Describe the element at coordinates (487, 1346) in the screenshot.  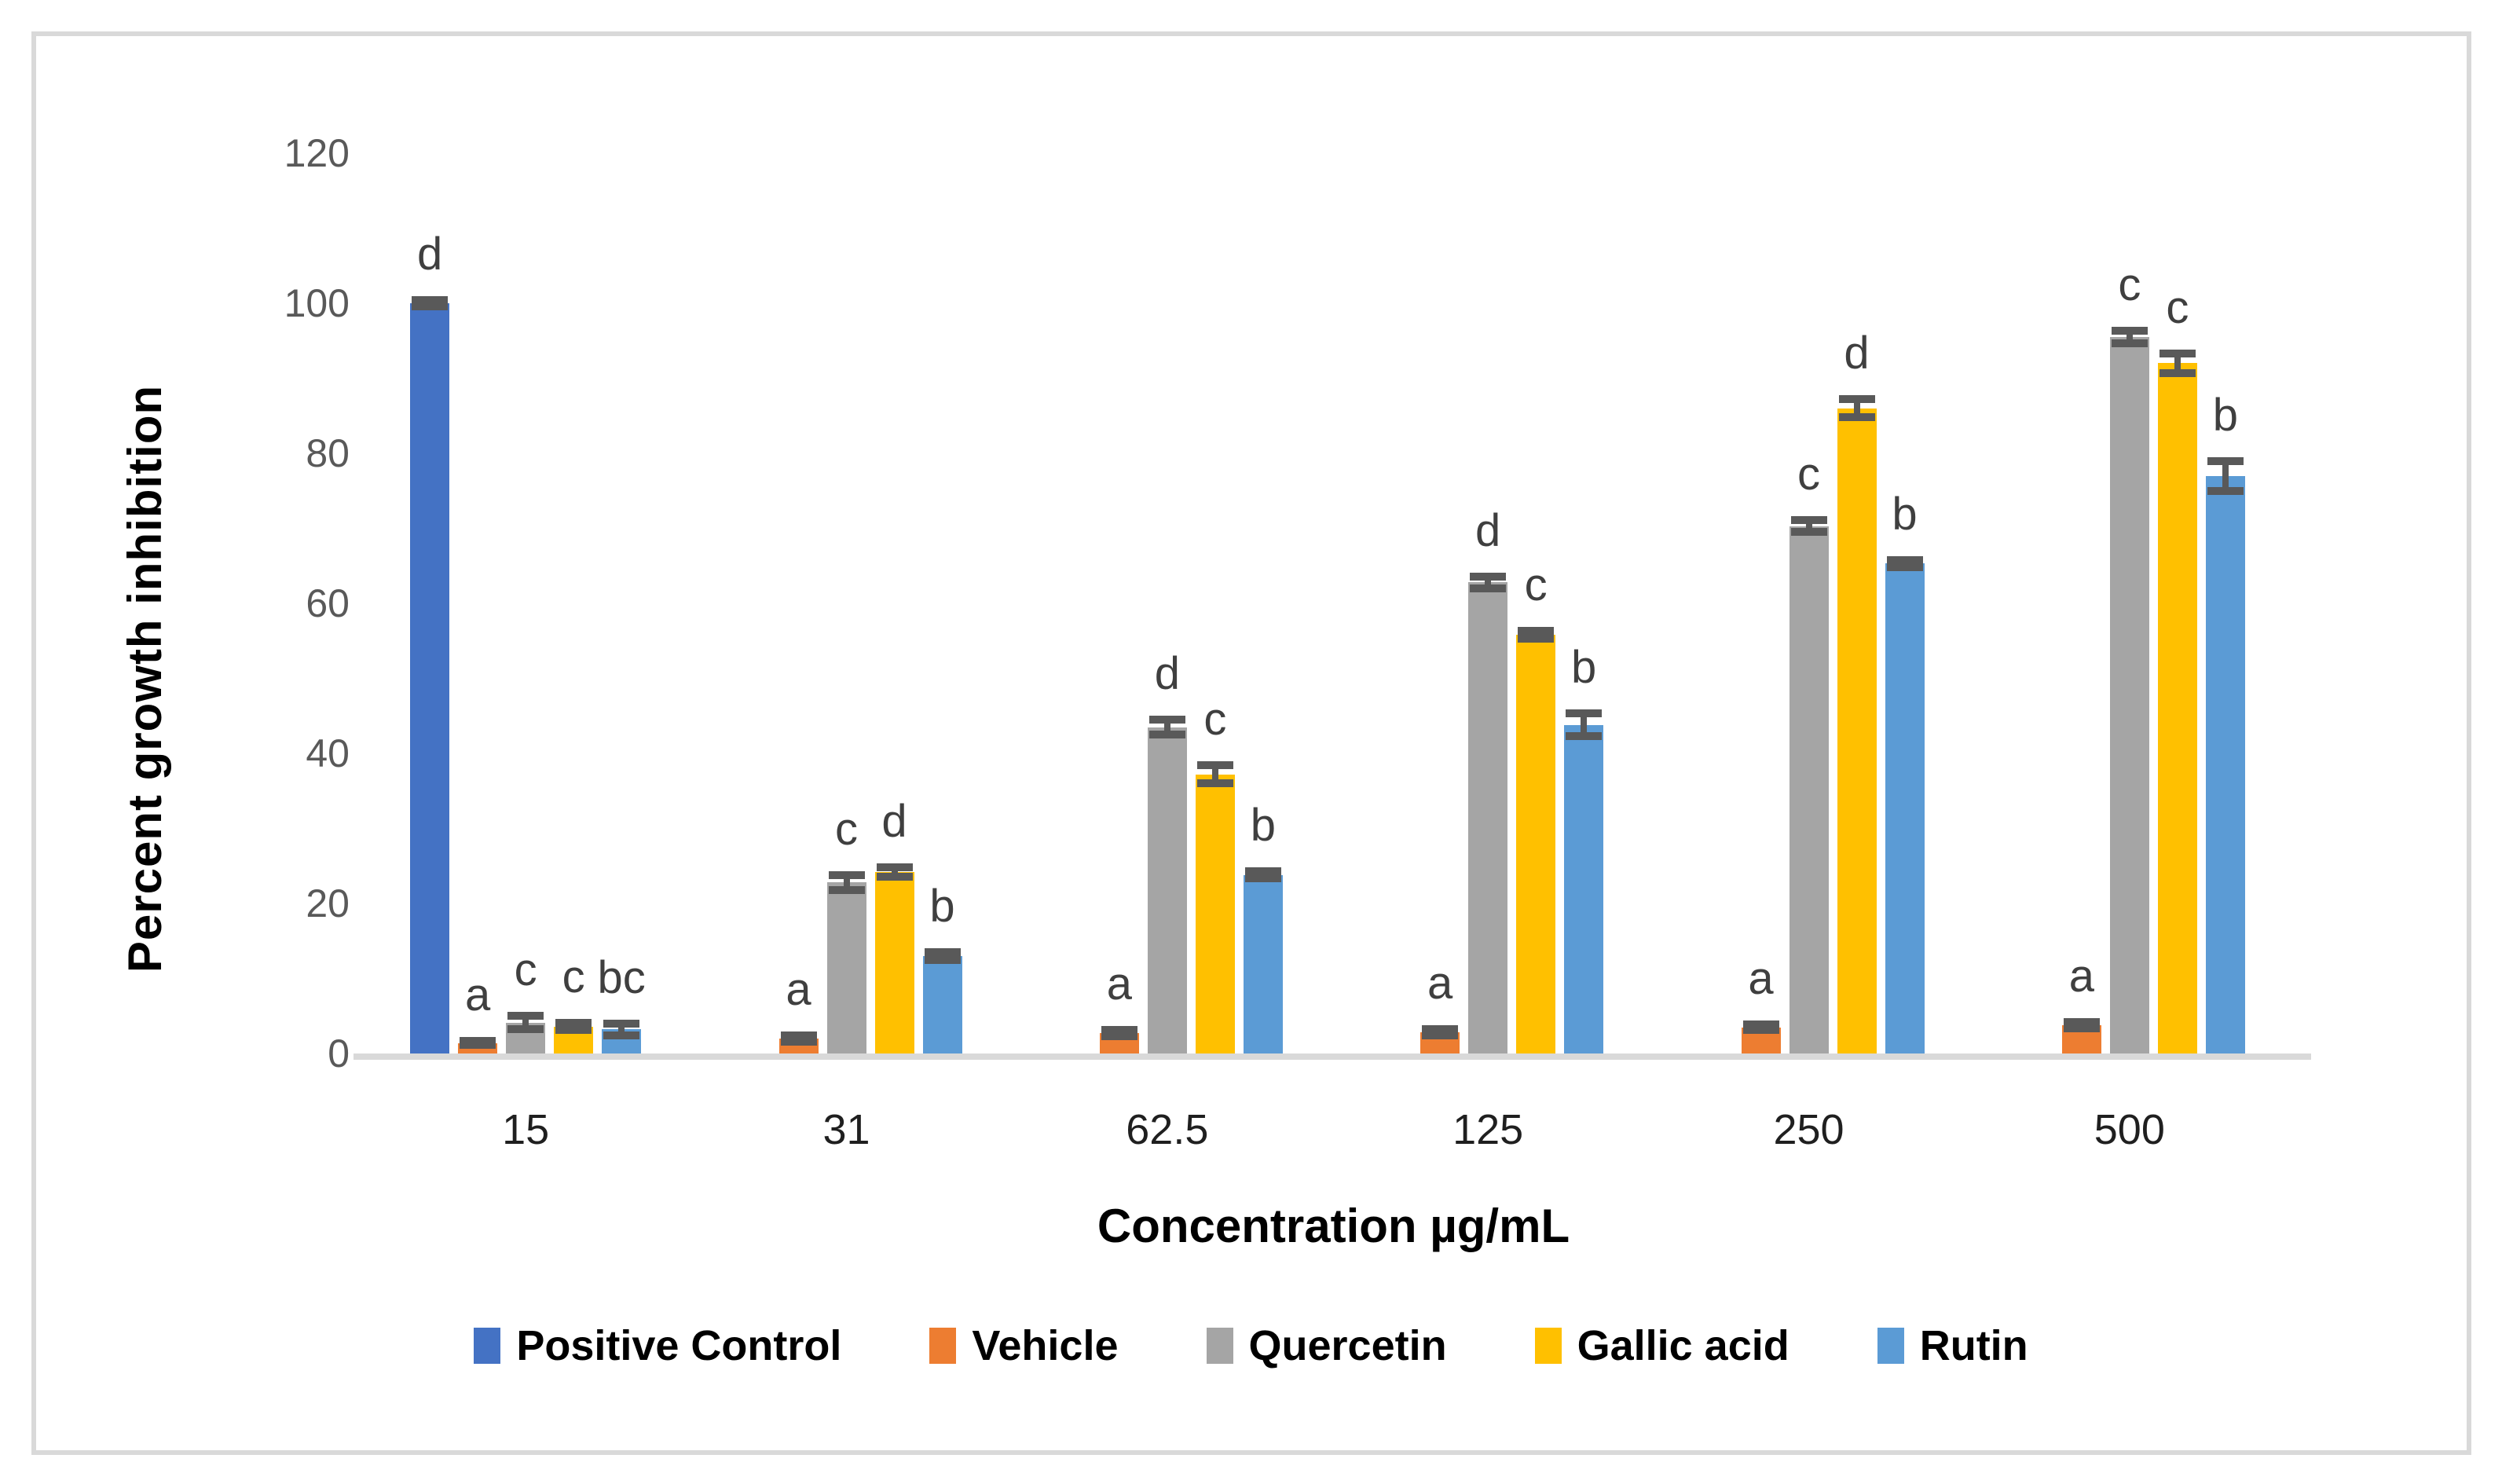
I see `legend-marker-positive-control` at that location.